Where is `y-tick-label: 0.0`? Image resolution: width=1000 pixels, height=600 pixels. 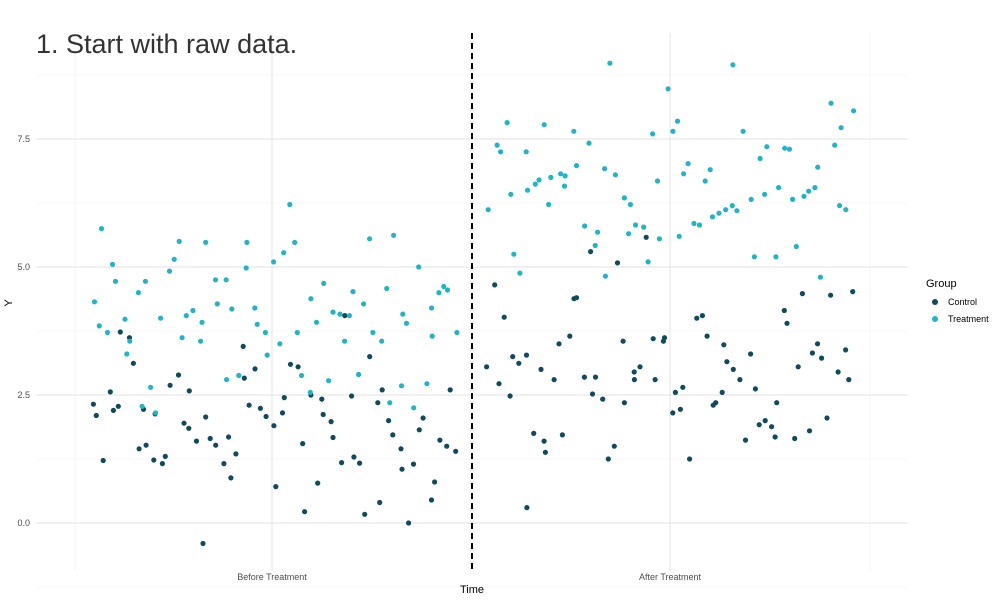 y-tick-label: 0.0 is located at coordinates (23, 523).